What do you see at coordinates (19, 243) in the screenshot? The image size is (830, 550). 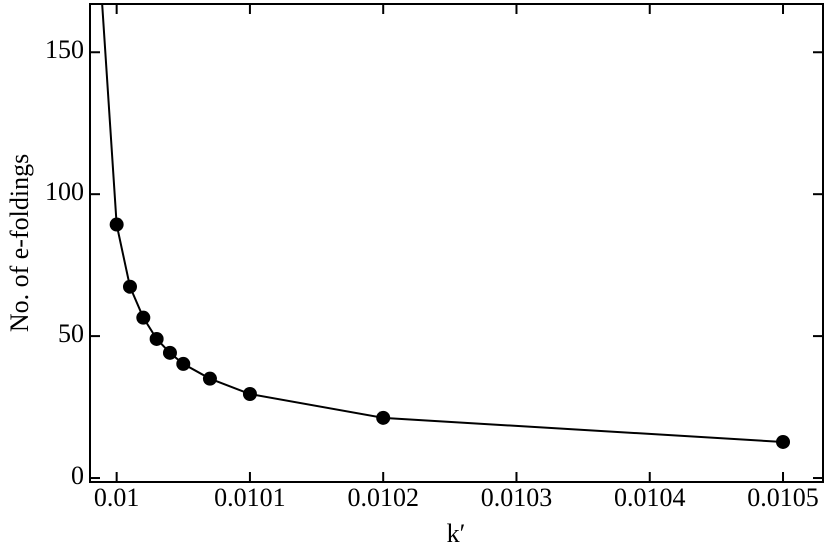 I see `y-axis-label: No. of e-foldings` at bounding box center [19, 243].